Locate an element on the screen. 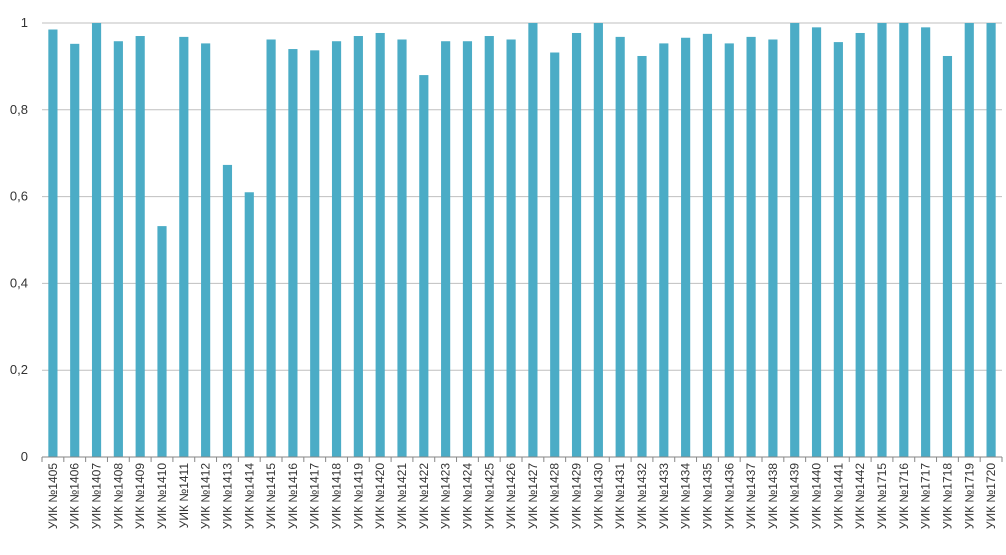 This screenshot has height=555, width=1006. x-tick-label: УИК №1438 is located at coordinates (773, 496).